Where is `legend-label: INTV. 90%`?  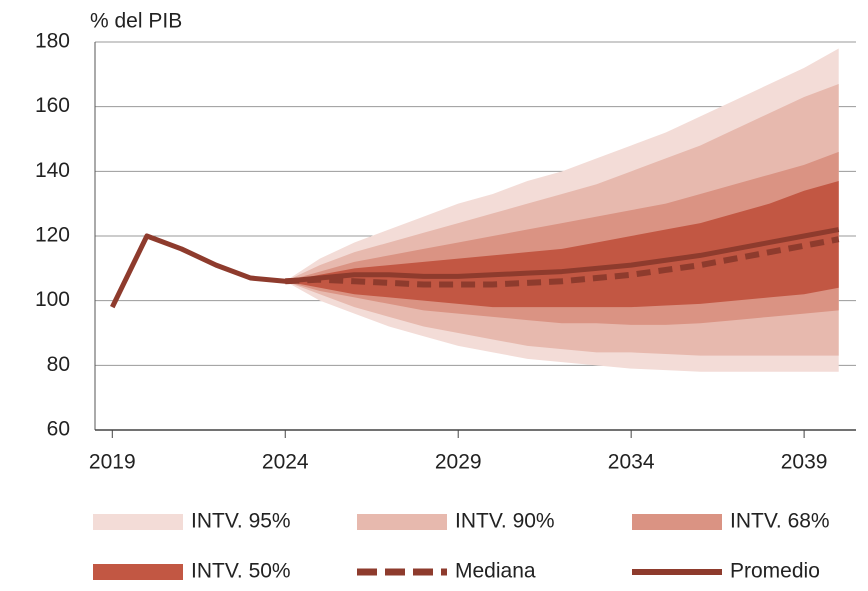
legend-label: INTV. 90% is located at coordinates (505, 521).